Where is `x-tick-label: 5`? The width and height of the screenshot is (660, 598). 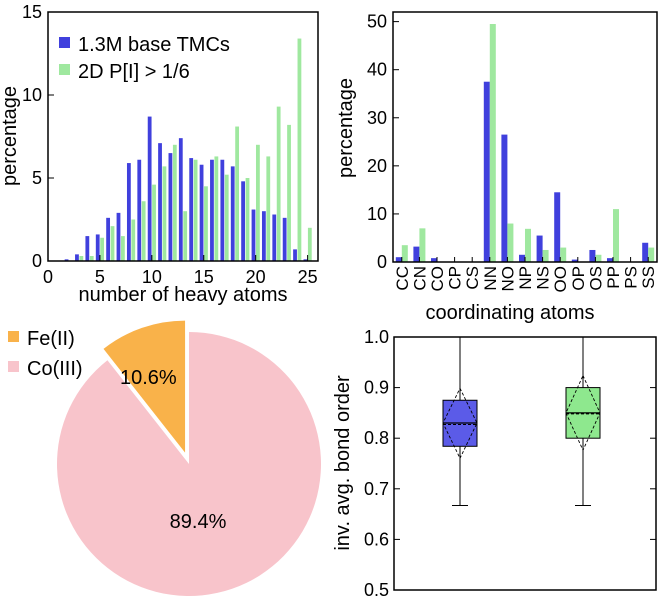
x-tick-label: 5 is located at coordinates (100, 277).